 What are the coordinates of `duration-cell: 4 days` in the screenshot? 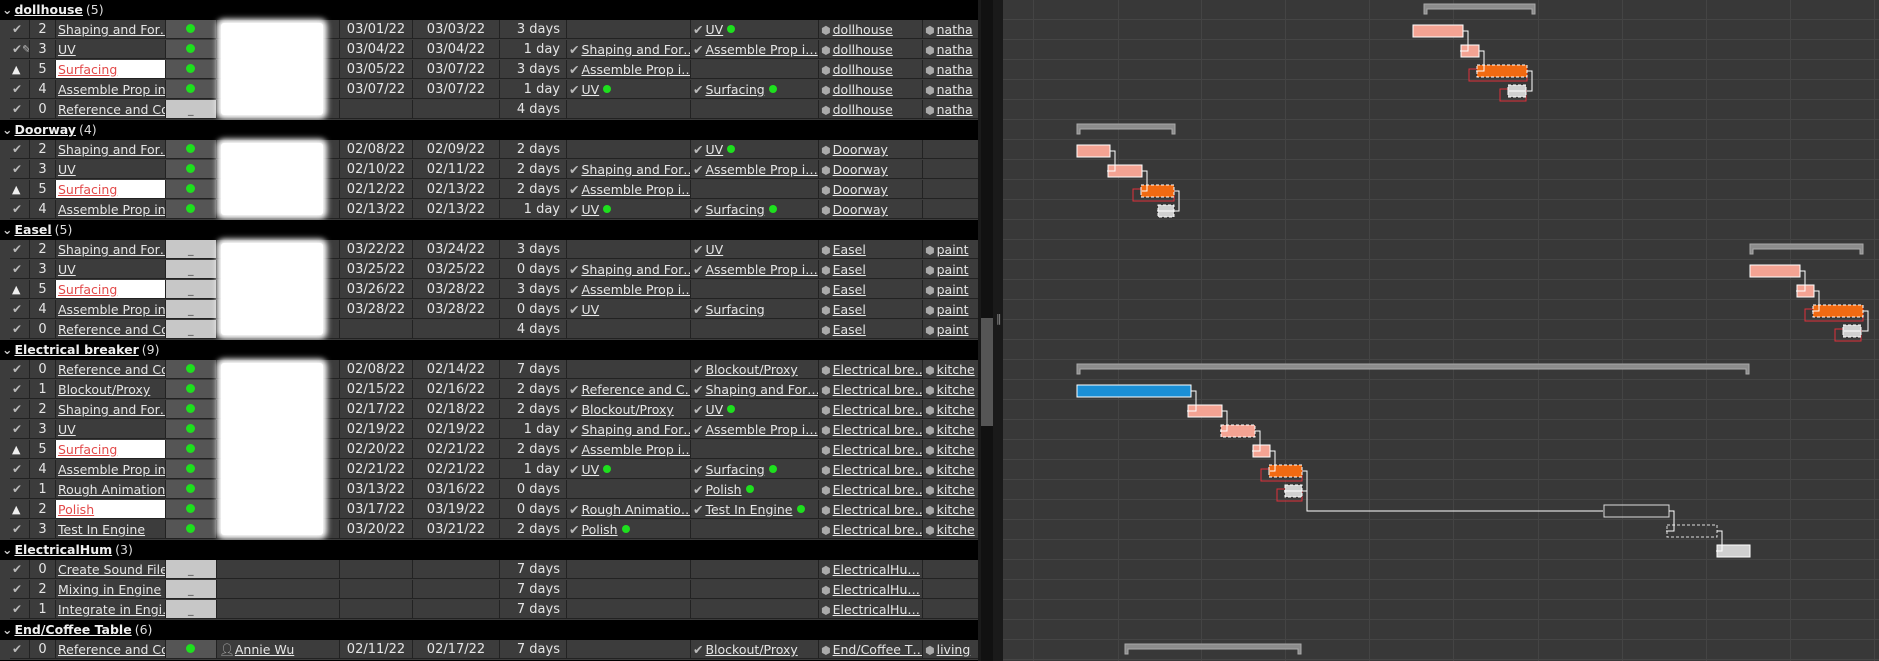 It's located at (533, 109).